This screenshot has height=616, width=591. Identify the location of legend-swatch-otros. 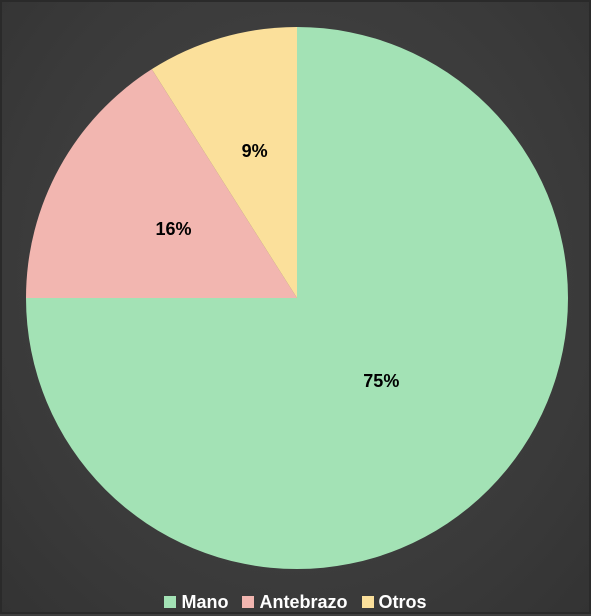
(367, 602).